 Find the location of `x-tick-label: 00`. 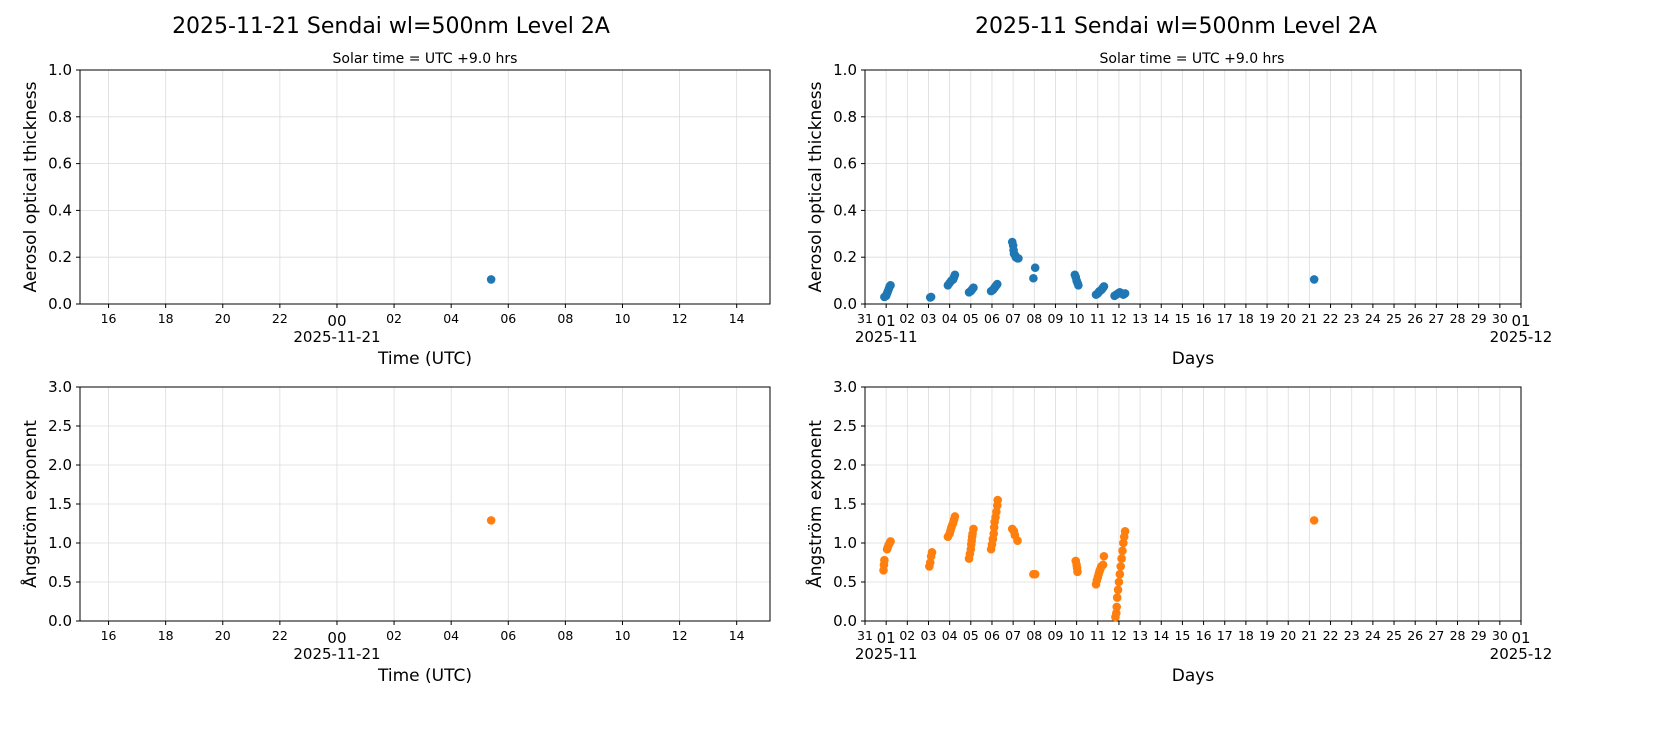

x-tick-label: 00 is located at coordinates (336, 638).